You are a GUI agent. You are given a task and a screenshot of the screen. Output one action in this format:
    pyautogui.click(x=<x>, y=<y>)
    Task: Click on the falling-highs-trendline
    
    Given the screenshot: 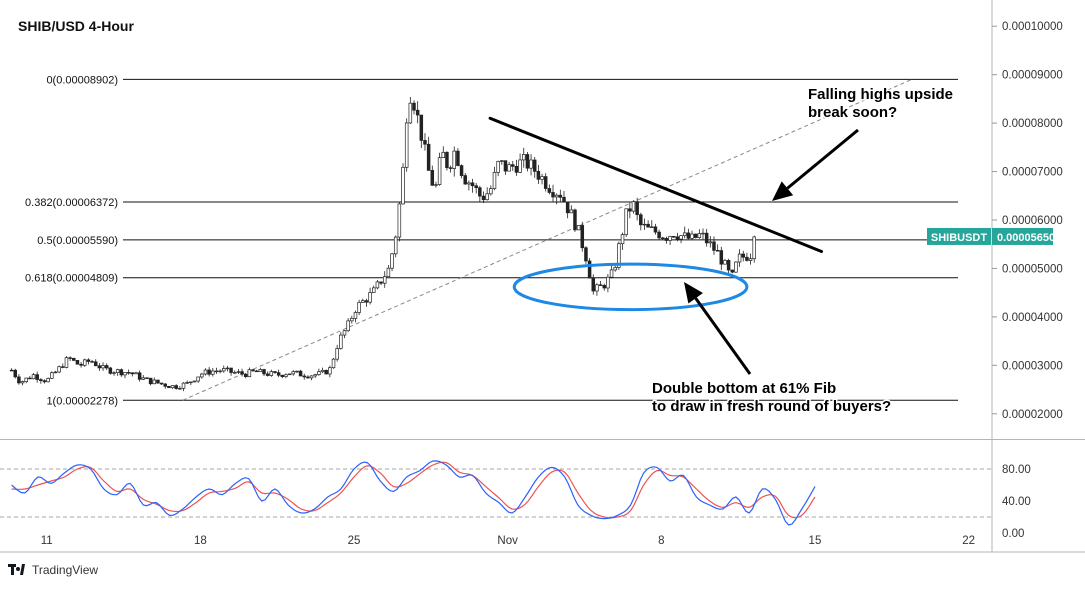 What is the action you would take?
    pyautogui.click(x=656, y=184)
    